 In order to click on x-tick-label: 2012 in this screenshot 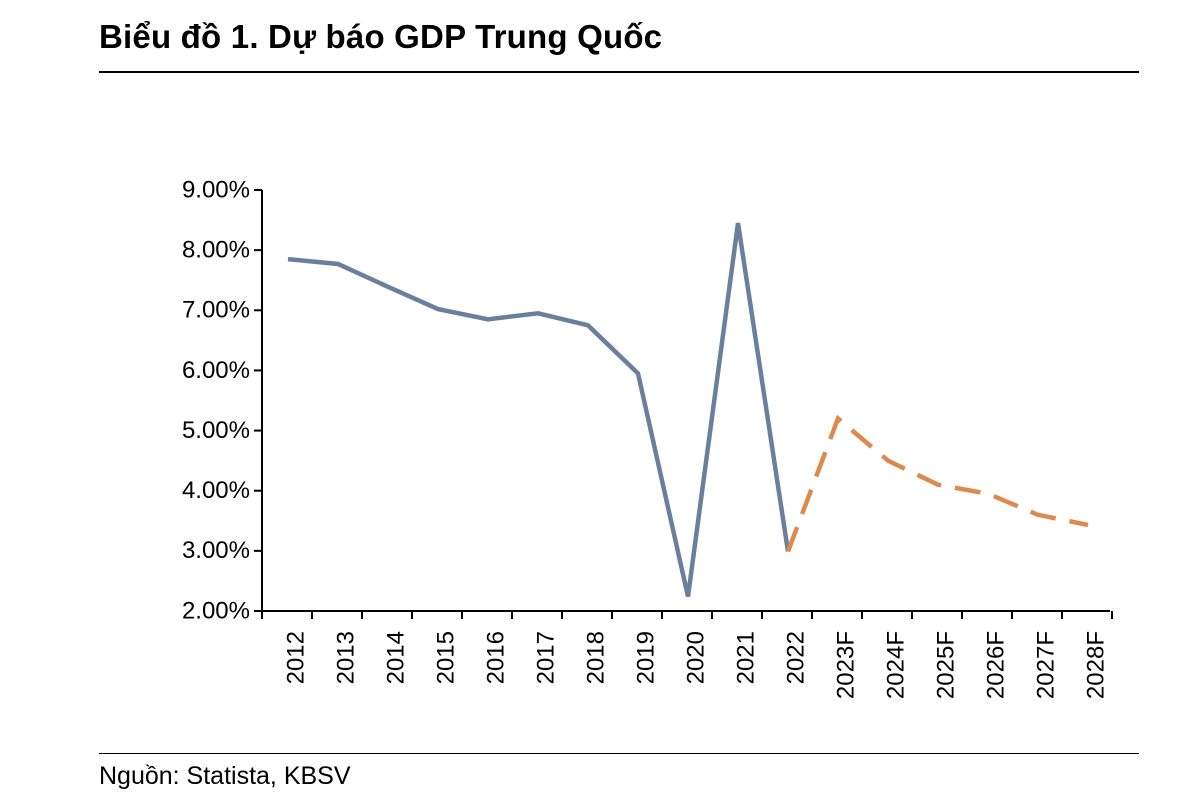, I will do `click(295, 657)`.